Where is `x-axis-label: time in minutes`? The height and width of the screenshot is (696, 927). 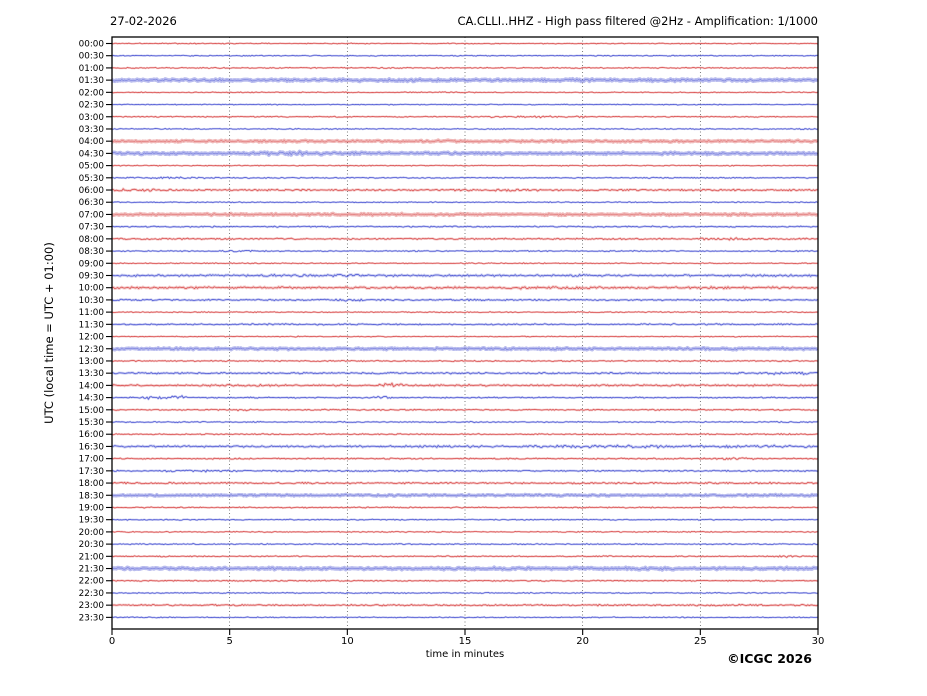
x-axis-label: time in minutes is located at coordinates (465, 654).